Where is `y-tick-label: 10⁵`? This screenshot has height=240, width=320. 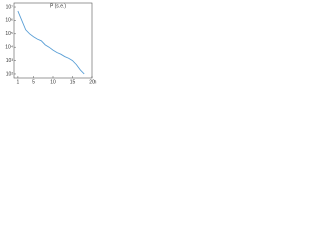
y-tick-label: 10⁵ is located at coordinates (9, 34).